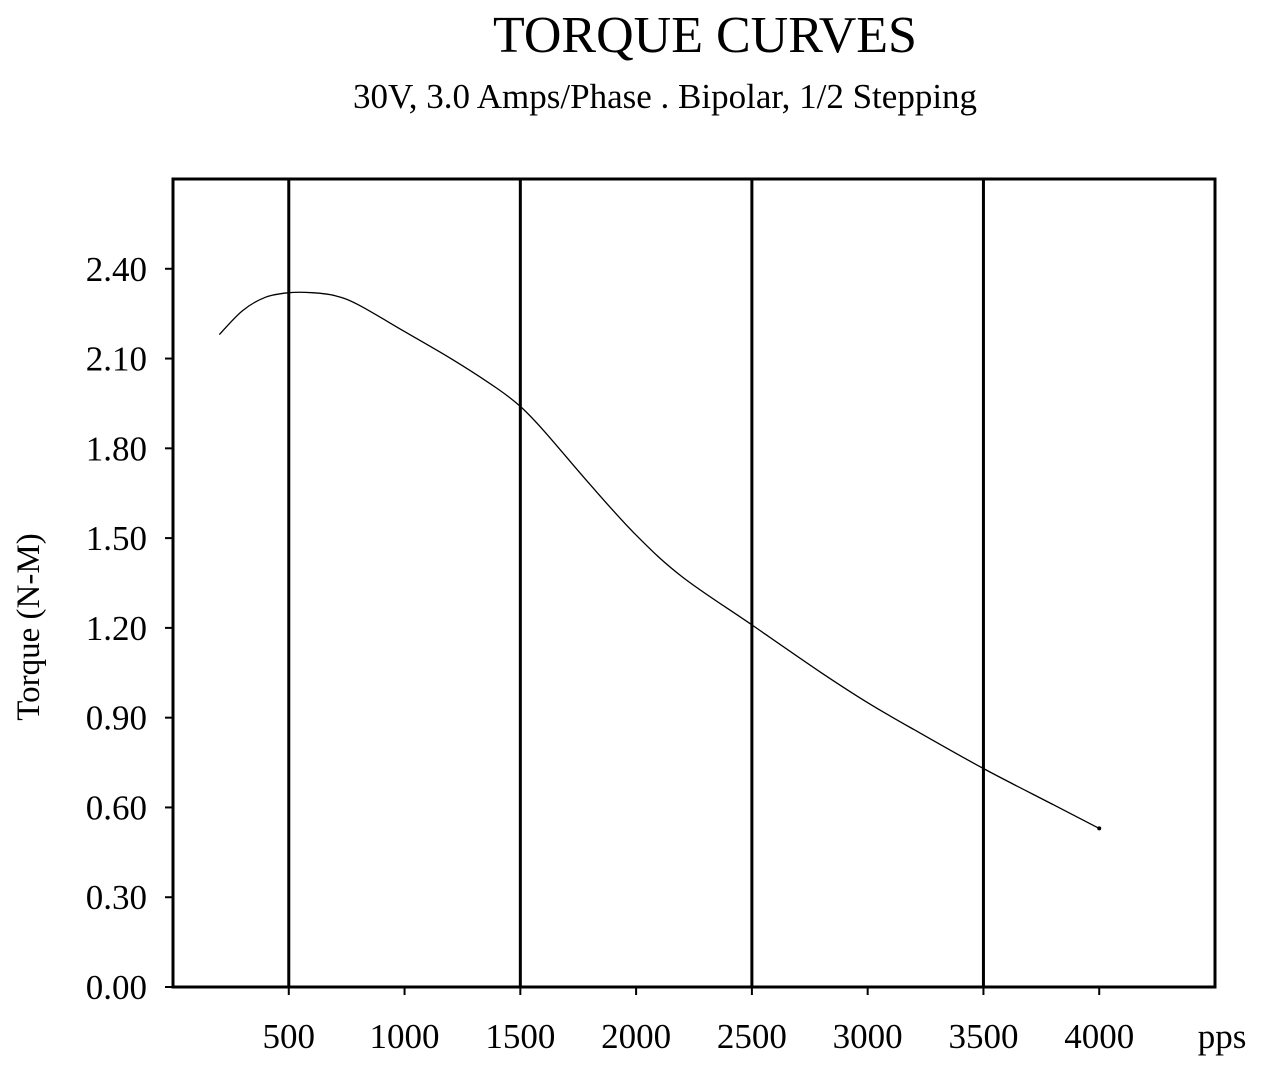  What do you see at coordinates (29, 626) in the screenshot?
I see `y-axis-label: Torque (N-M)` at bounding box center [29, 626].